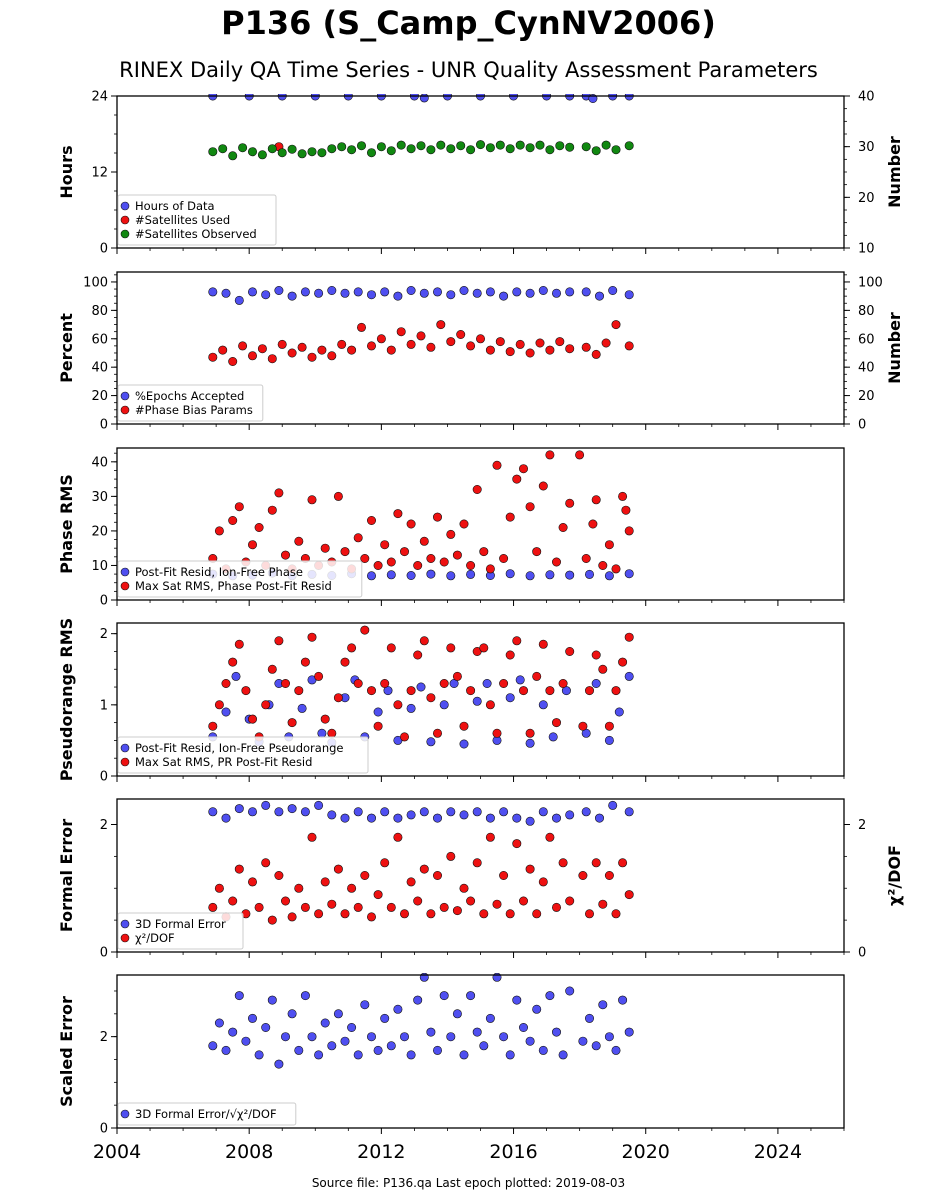 The width and height of the screenshot is (937, 1200). What do you see at coordinates (894, 875) in the screenshot?
I see `y2-axis-label: χ²/DOF` at bounding box center [894, 875].